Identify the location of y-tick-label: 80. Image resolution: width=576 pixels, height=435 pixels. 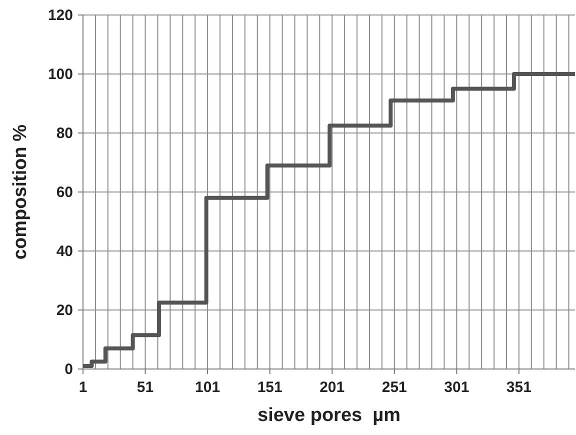
(64, 133).